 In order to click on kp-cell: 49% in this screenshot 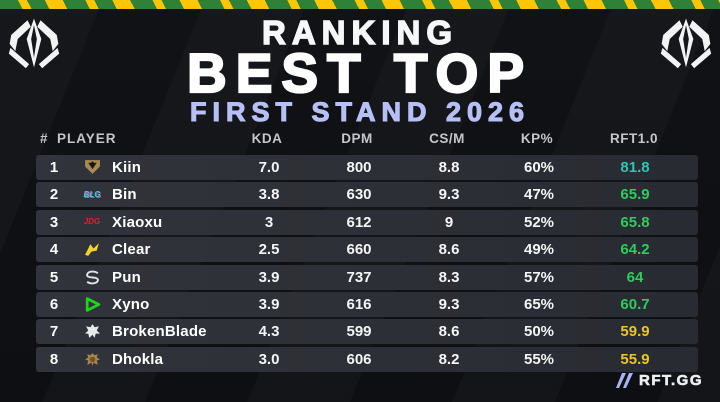, I will do `click(539, 250)`.